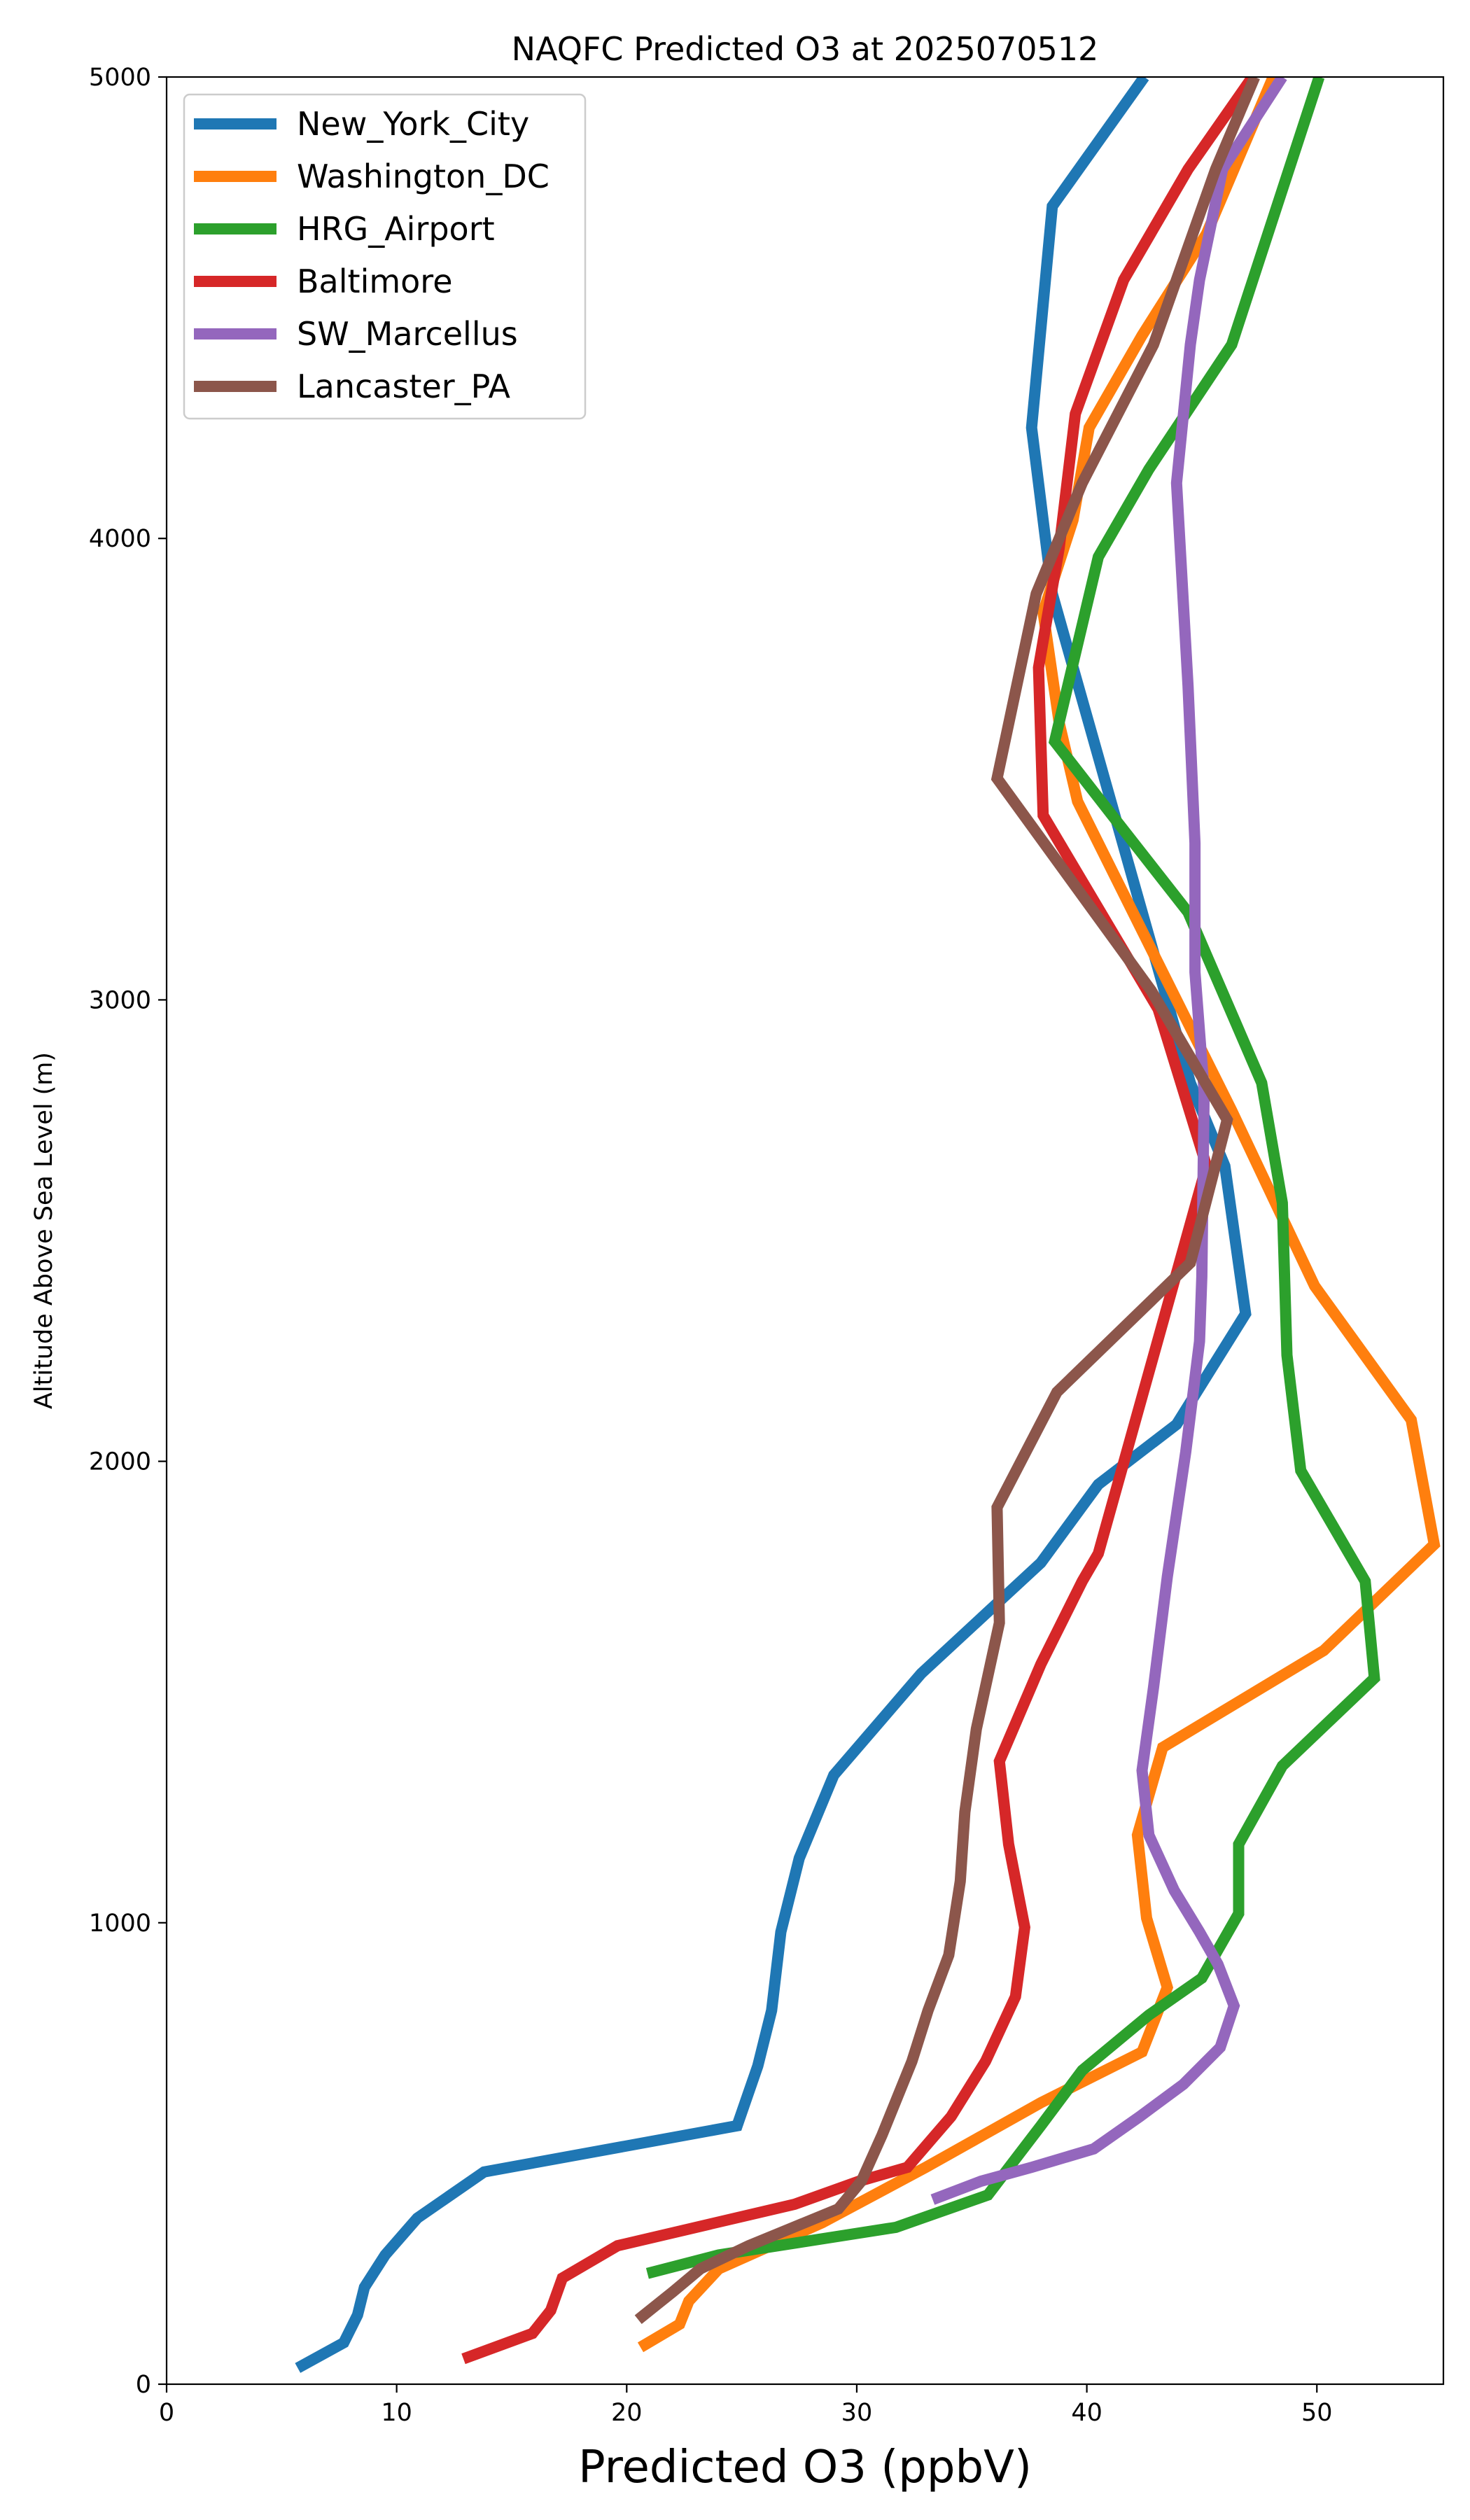  What do you see at coordinates (746, 2405) in the screenshot?
I see `x-axis-ticks: 0 10 20 30 40 50` at bounding box center [746, 2405].